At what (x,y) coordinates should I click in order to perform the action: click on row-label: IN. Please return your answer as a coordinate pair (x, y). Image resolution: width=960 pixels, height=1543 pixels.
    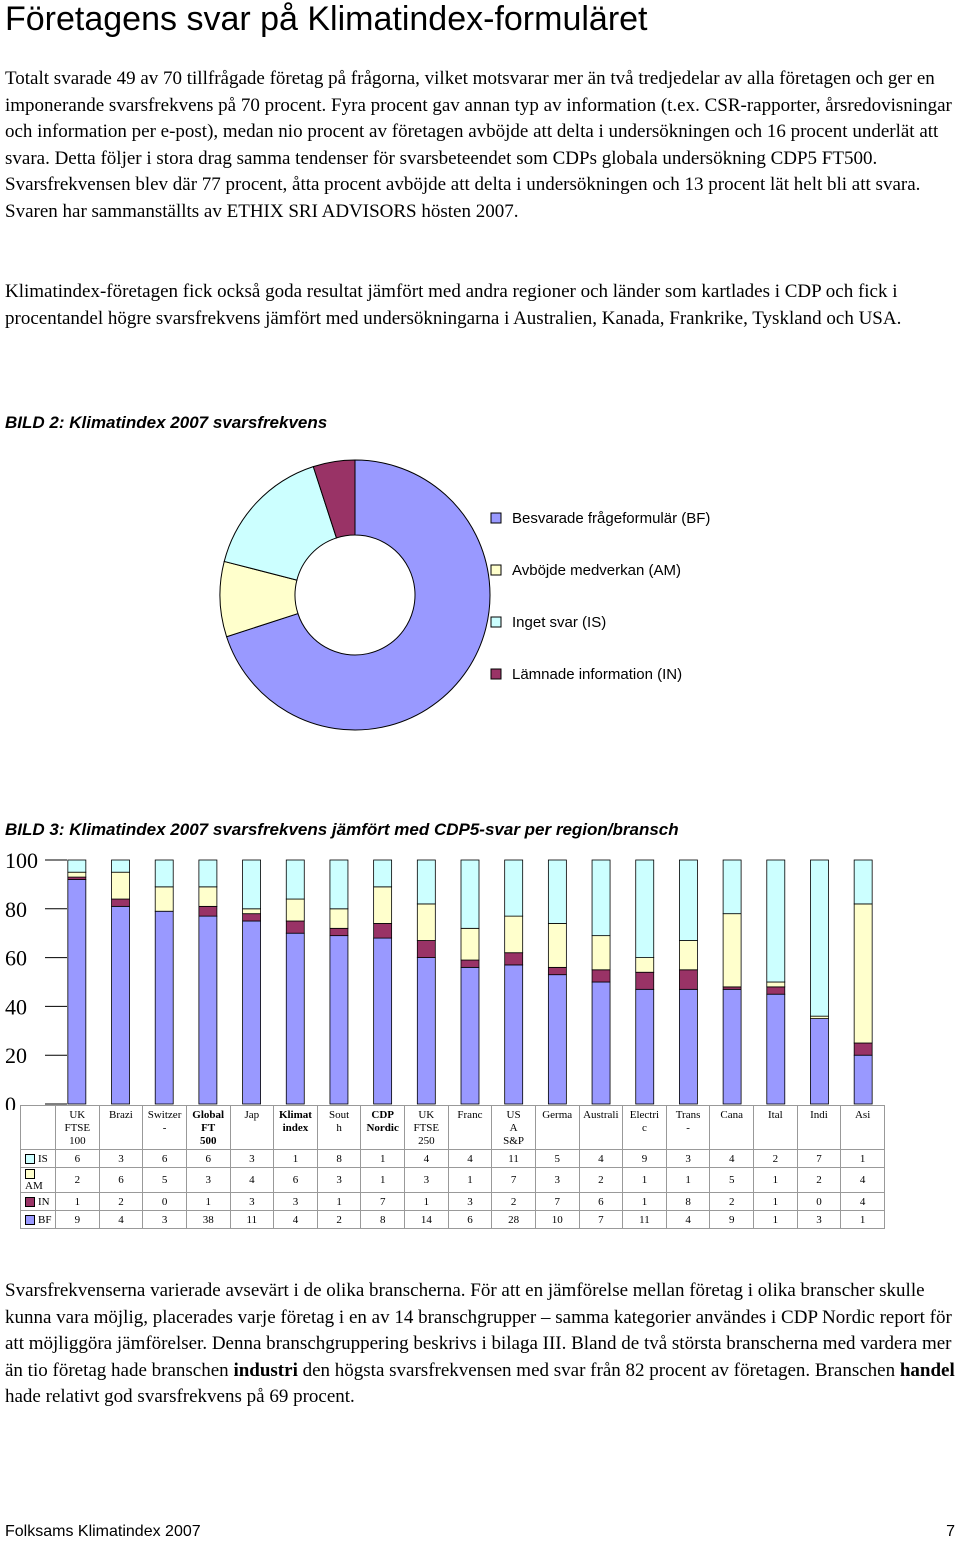
    Looking at the image, I should click on (38, 1201).